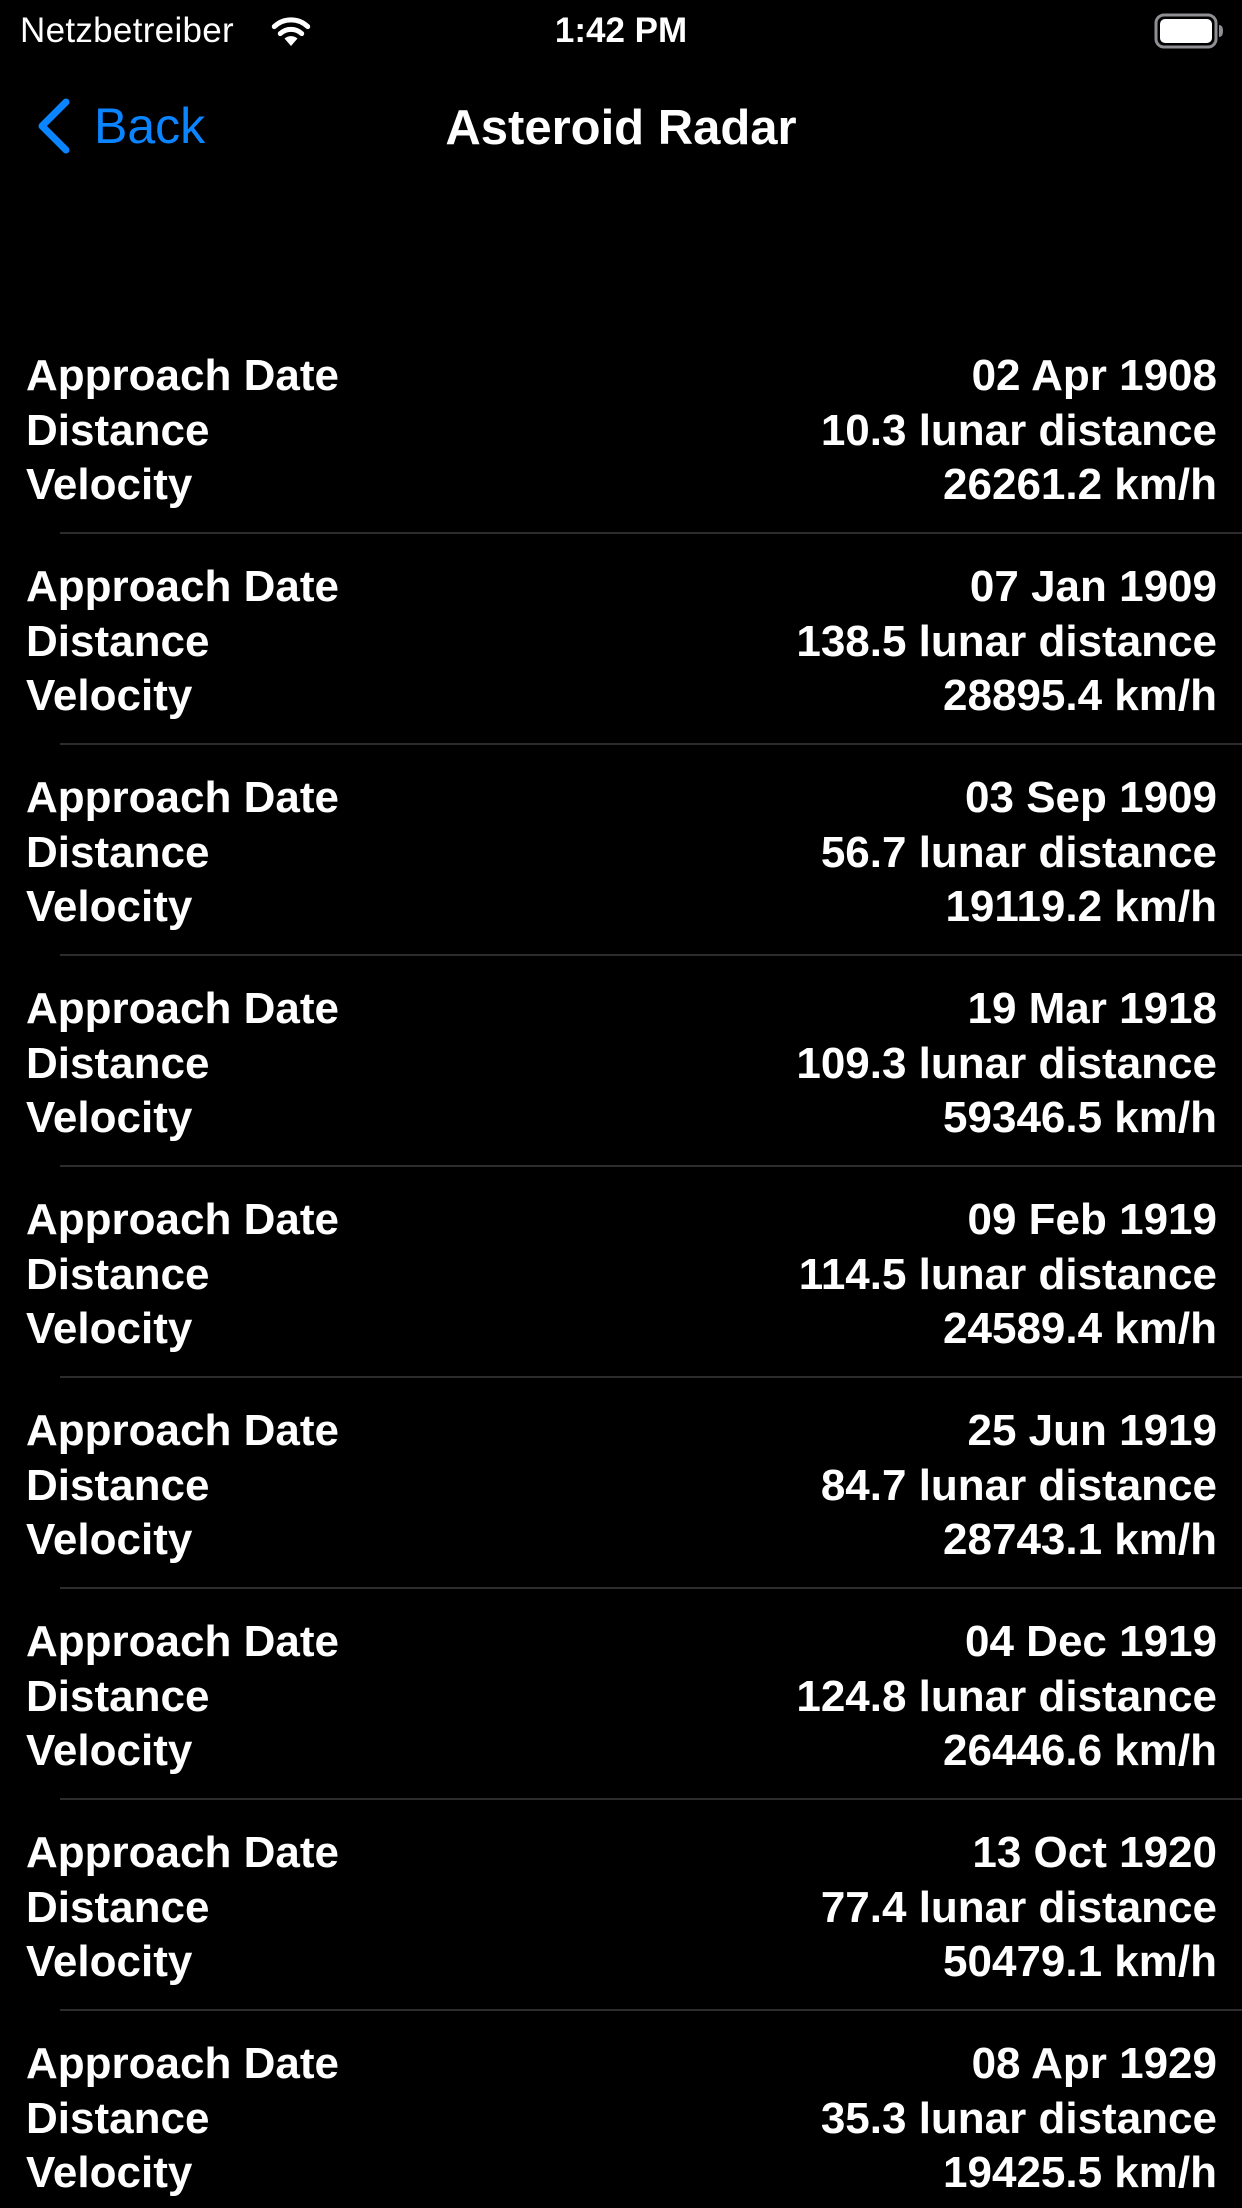  I want to click on velocity-line: Velocity 50479.1 km/h, so click(621, 1962).